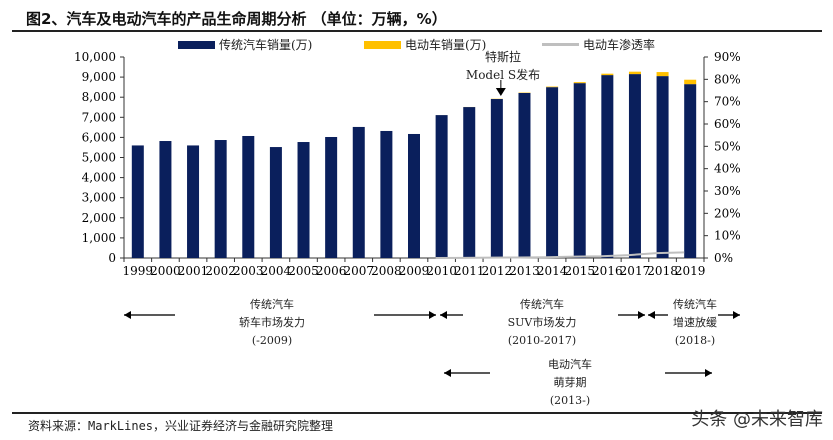 Image resolution: width=833 pixels, height=440 pixels. What do you see at coordinates (414, 195) in the screenshot?
I see `bar-ice-2009` at bounding box center [414, 195].